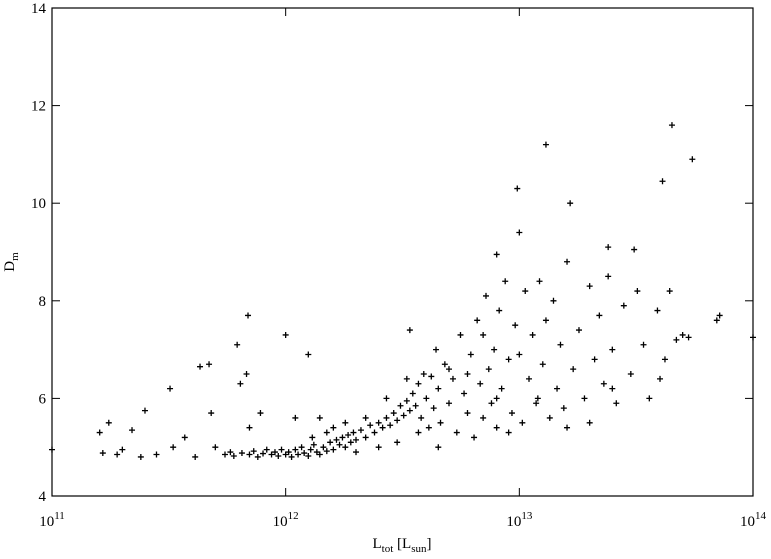 The width and height of the screenshot is (771, 559). I want to click on x-axis-label-part: sun, so click(419, 548).